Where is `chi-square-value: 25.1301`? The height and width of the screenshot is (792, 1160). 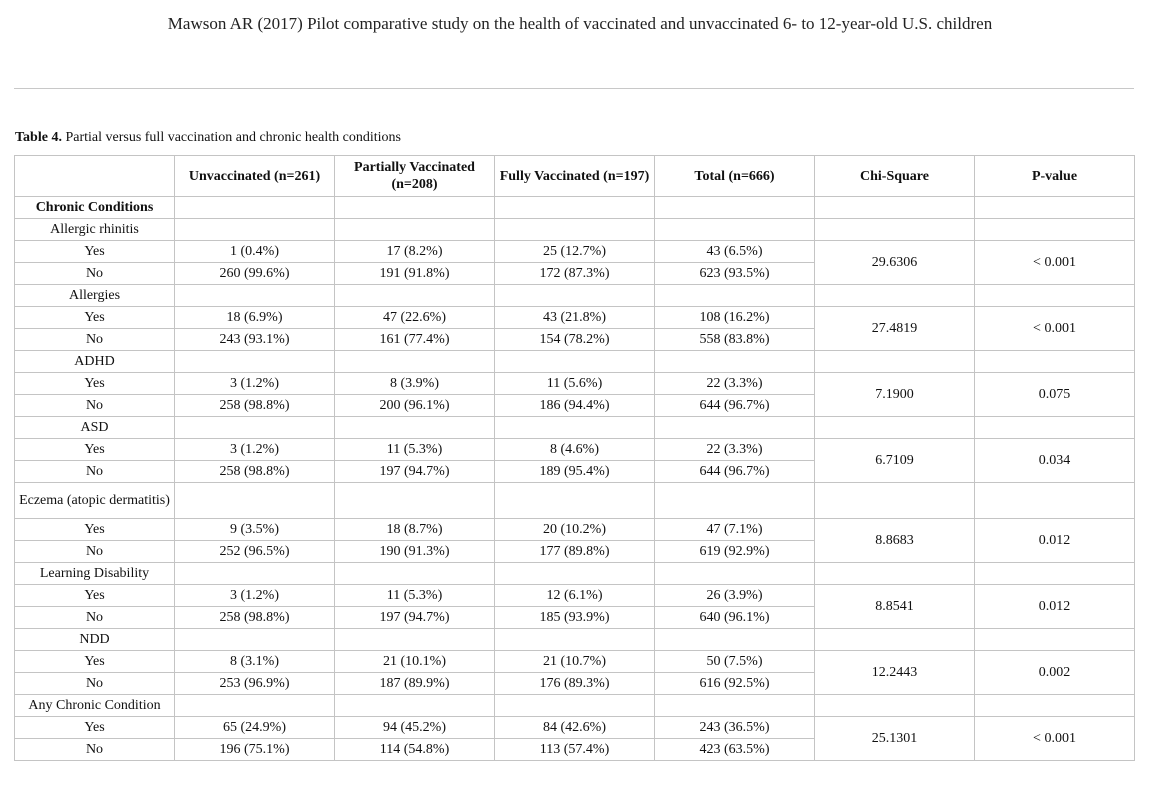
chi-square-value: 25.1301 is located at coordinates (894, 738).